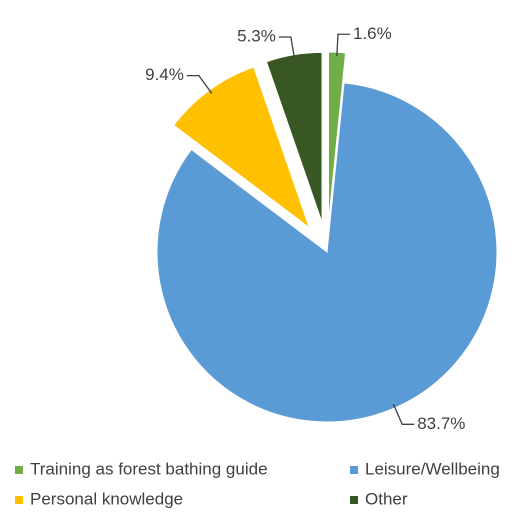 The image size is (529, 512). What do you see at coordinates (441, 423) in the screenshot?
I see `data-label: 83.7%` at bounding box center [441, 423].